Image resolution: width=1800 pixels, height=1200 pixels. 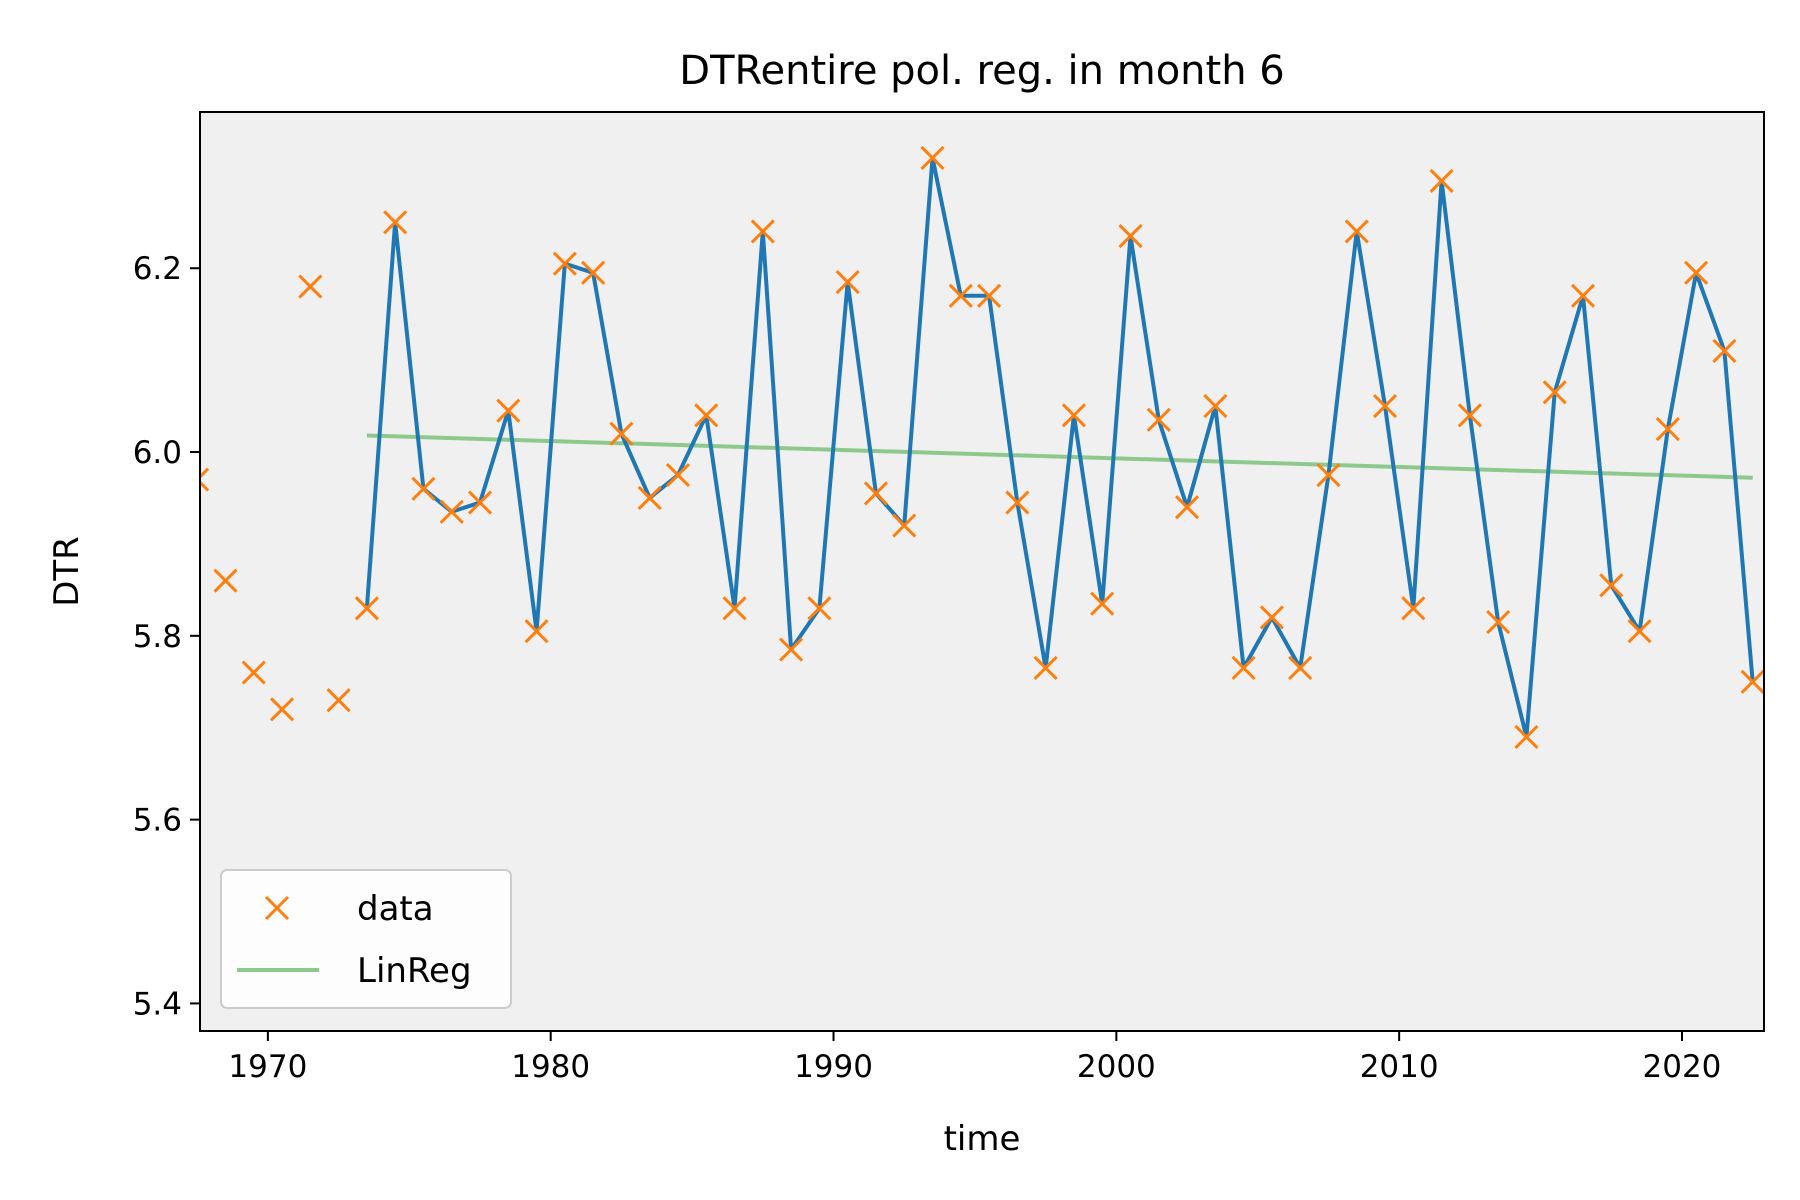 I want to click on y-tick-label: 6.2, so click(x=157, y=269).